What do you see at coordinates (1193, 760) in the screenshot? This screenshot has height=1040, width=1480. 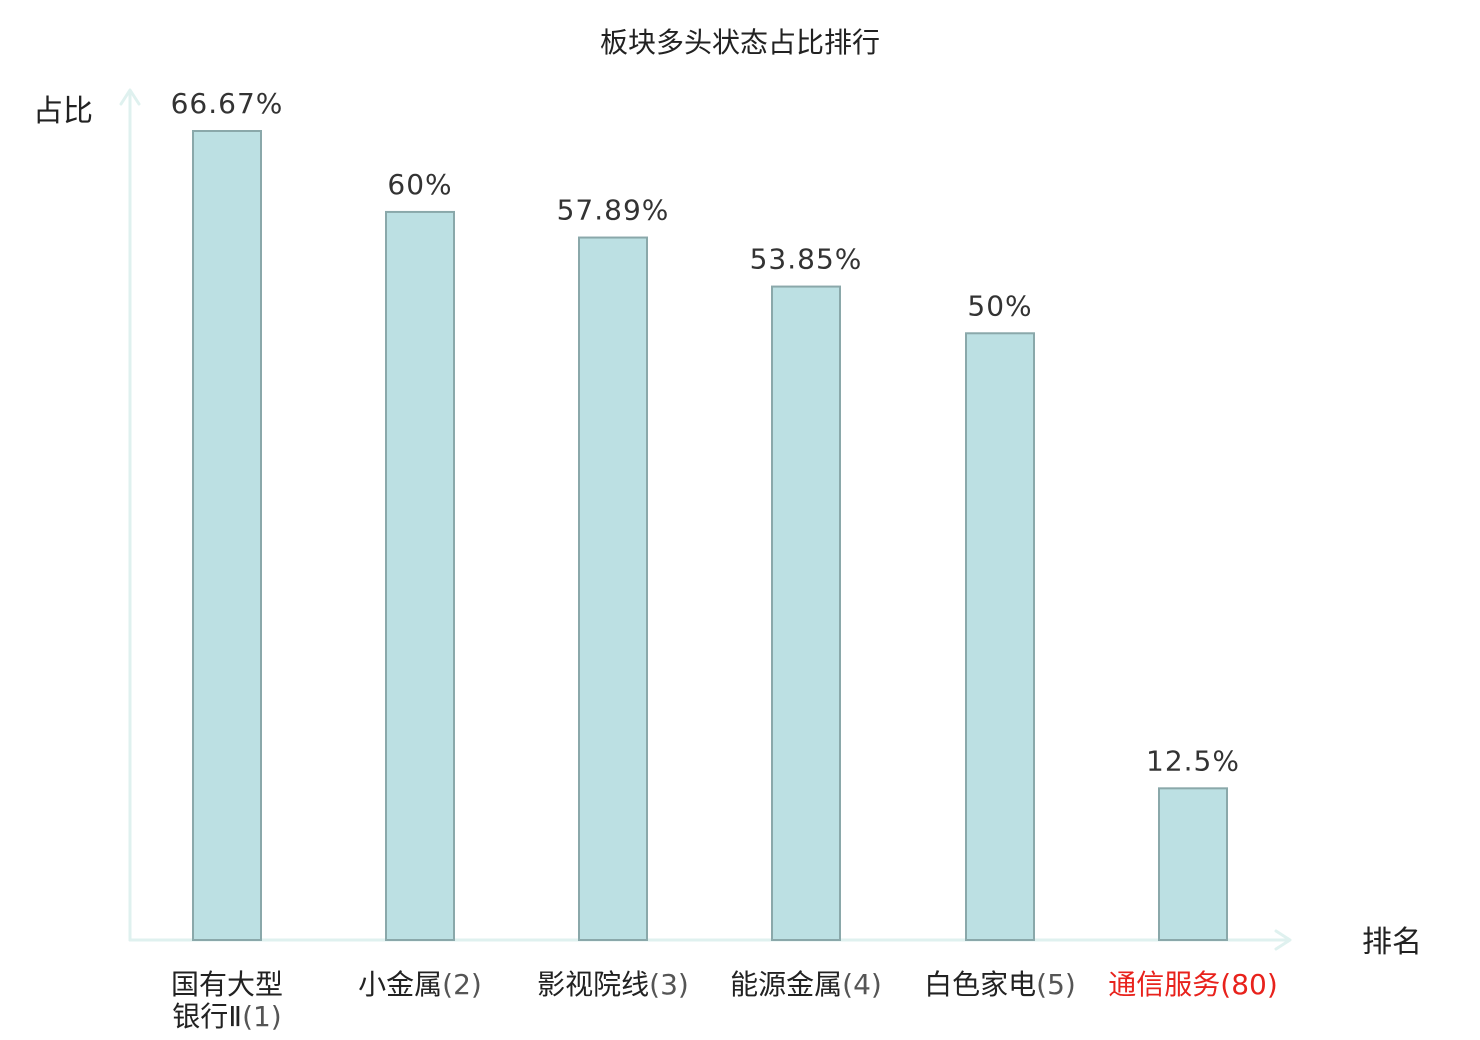 I see `bar-value-label: 12.5%` at bounding box center [1193, 760].